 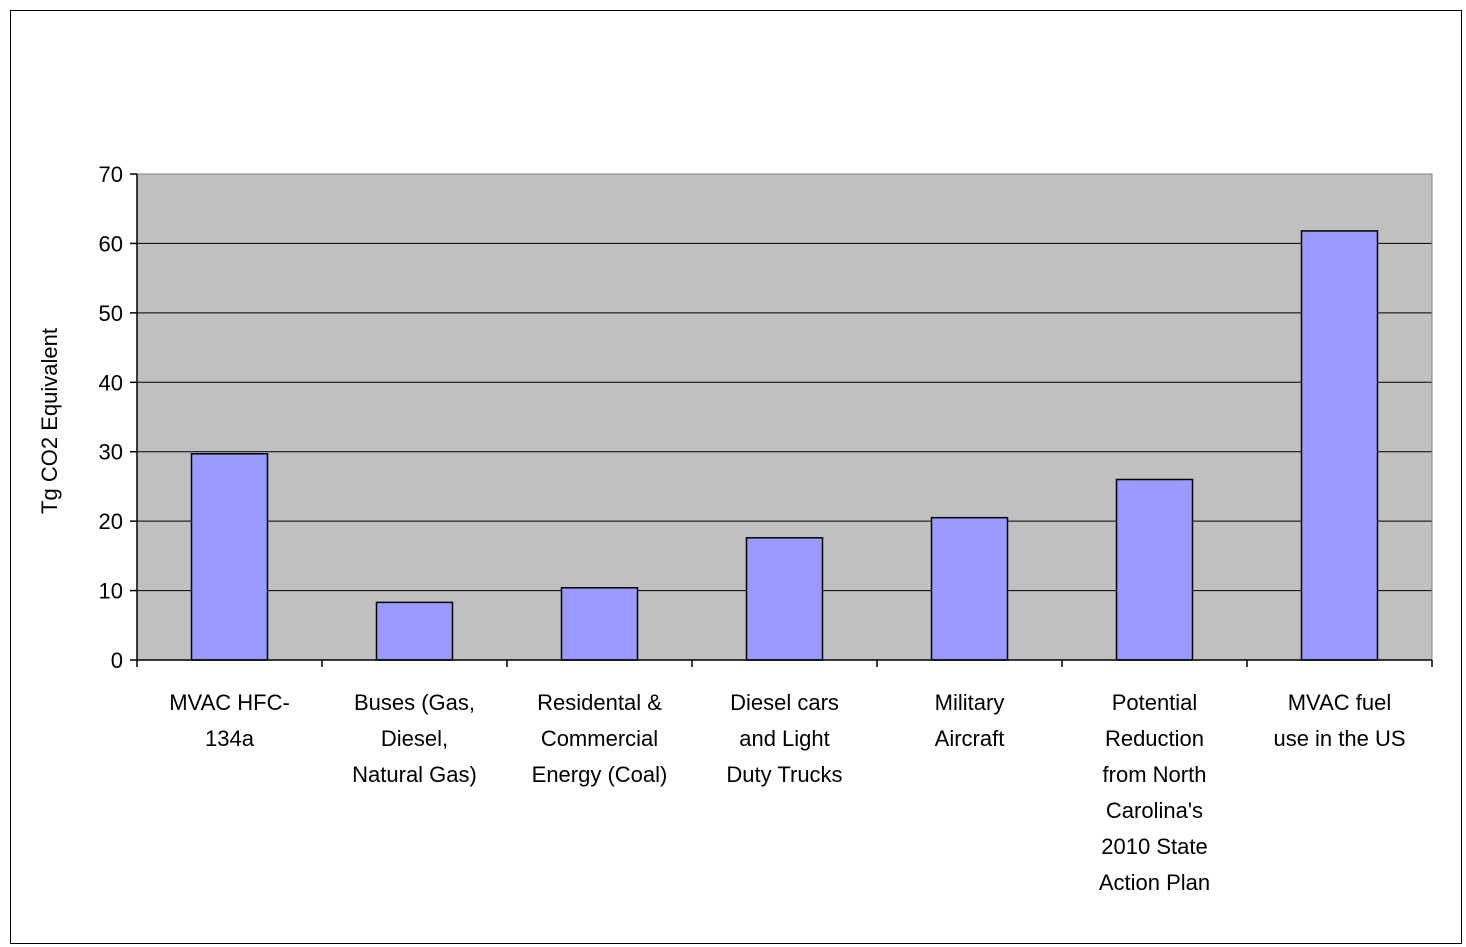 I want to click on y-tick-label: 10, so click(x=111, y=591).